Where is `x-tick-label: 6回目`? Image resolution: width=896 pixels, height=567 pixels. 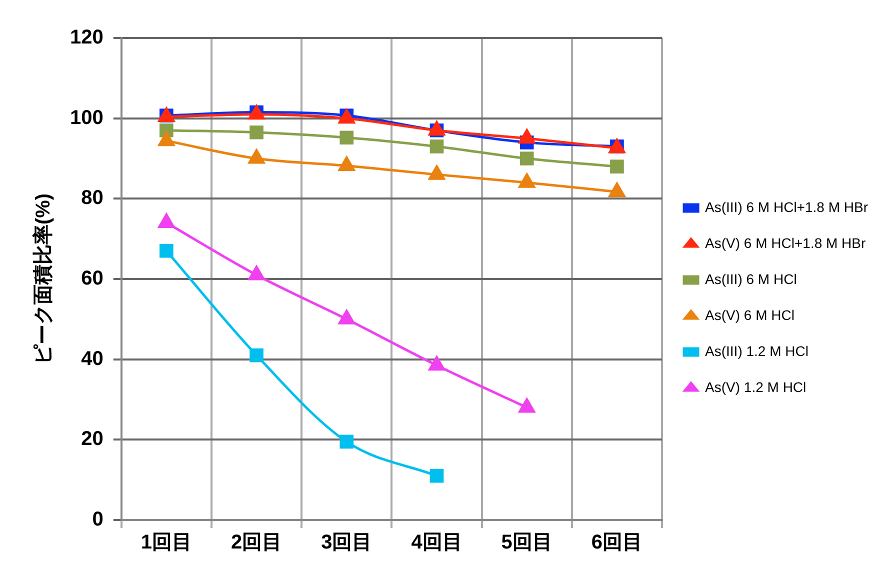
x-tick-label: 6回目 is located at coordinates (617, 543).